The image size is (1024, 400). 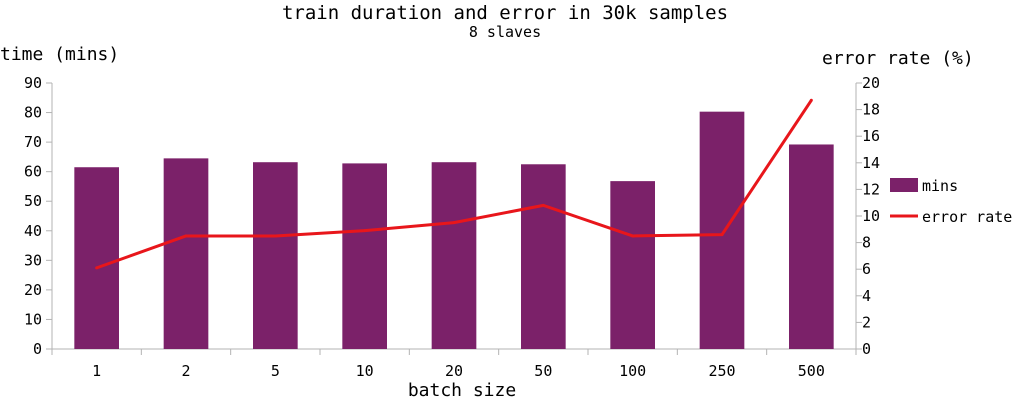 I want to click on chart-title: train duration and error in 30k samples, so click(x=505, y=13).